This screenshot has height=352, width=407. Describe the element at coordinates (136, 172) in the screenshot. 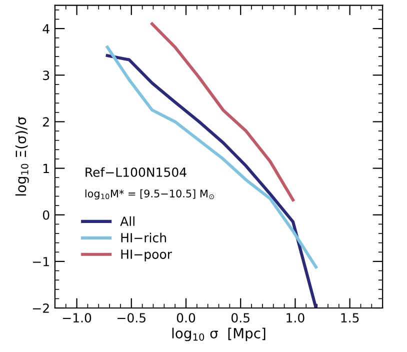

I see `annotation: Ref−L100N1504` at that location.